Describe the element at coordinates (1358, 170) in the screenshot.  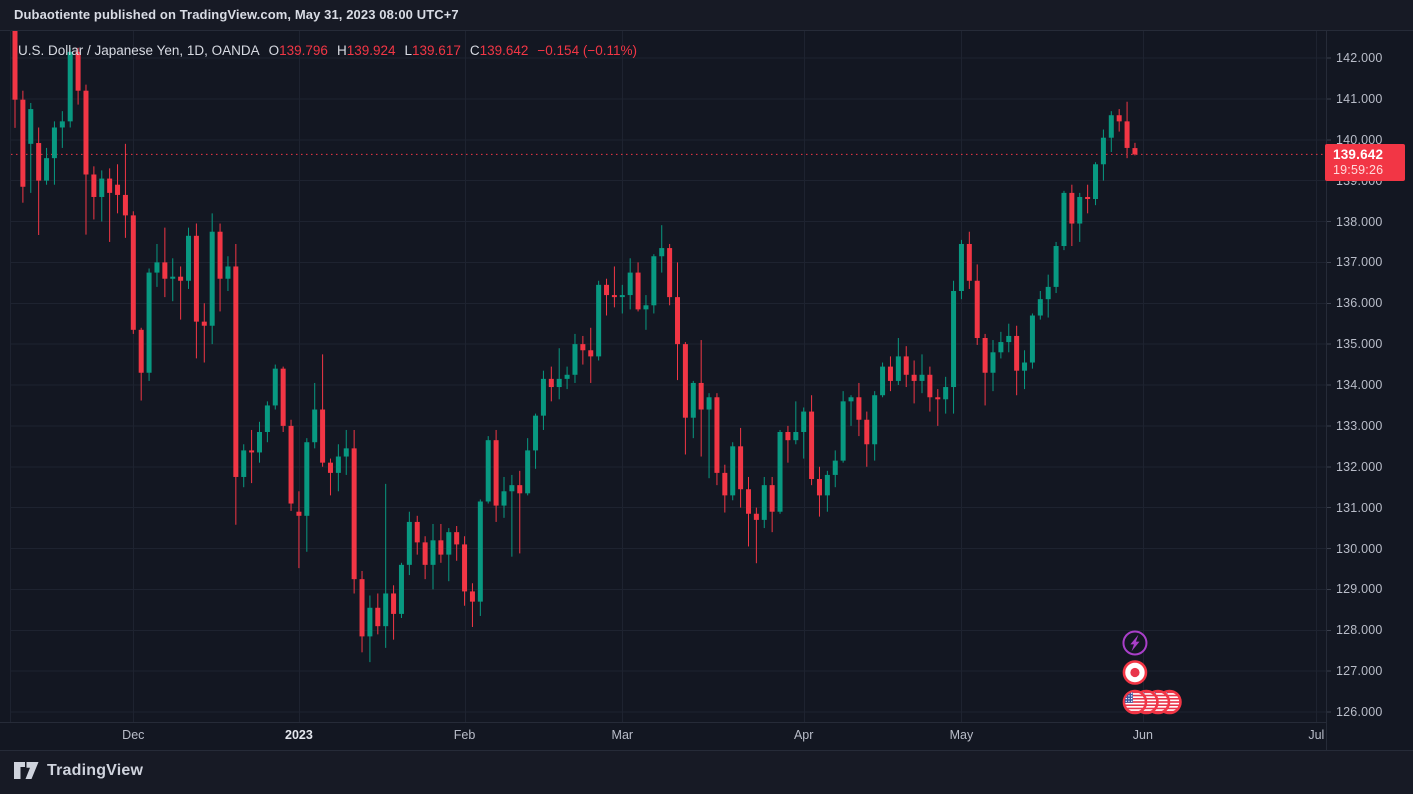
I see `bar-countdown: 19:59:26` at that location.